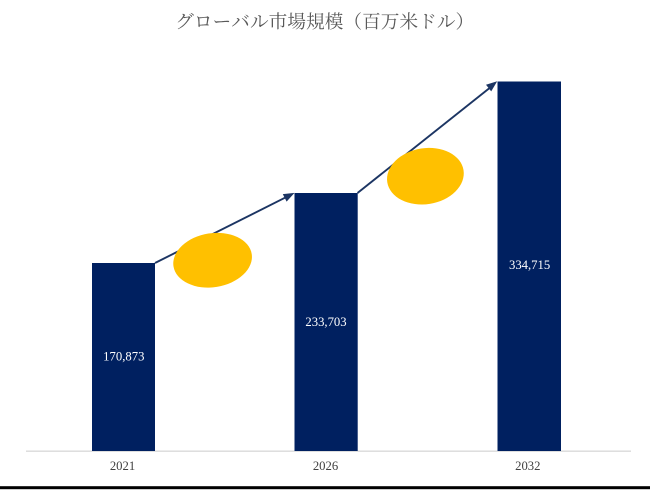  Describe the element at coordinates (529, 265) in the screenshot. I see `svg-text: 334,715` at that location.